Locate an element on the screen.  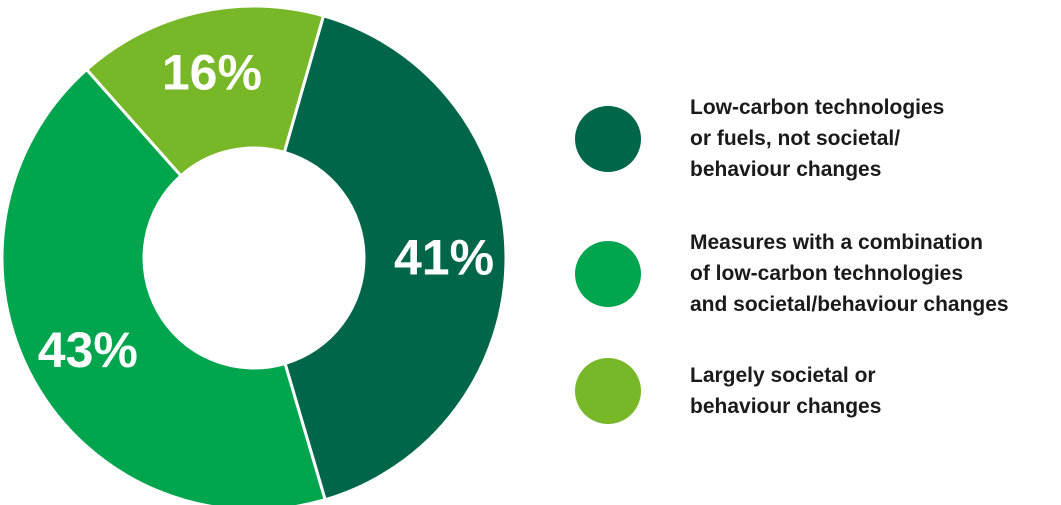
slice-label-low-carbon: 41% is located at coordinates (444, 257).